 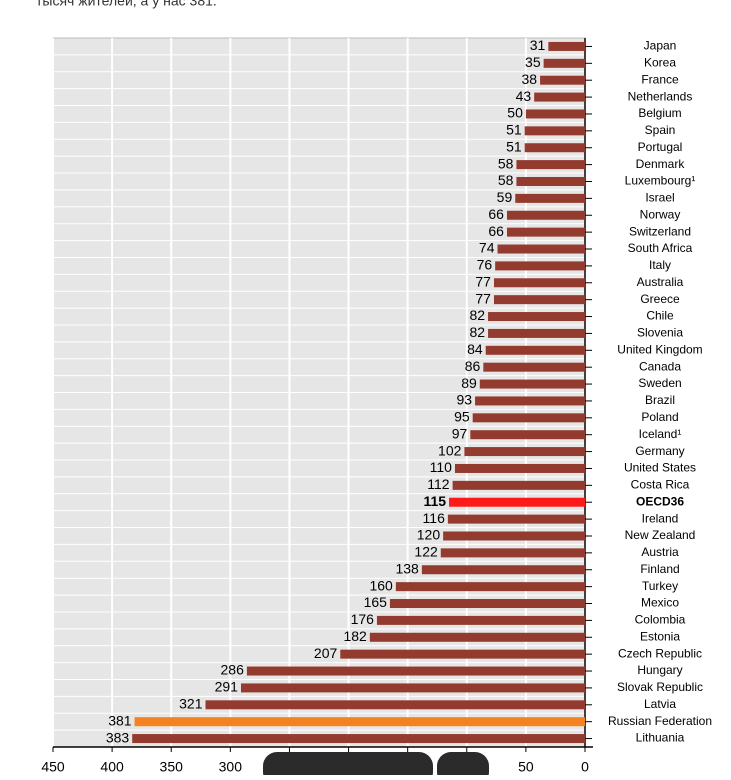 What do you see at coordinates (659, 383) in the screenshot?
I see `category-label: Sweden` at bounding box center [659, 383].